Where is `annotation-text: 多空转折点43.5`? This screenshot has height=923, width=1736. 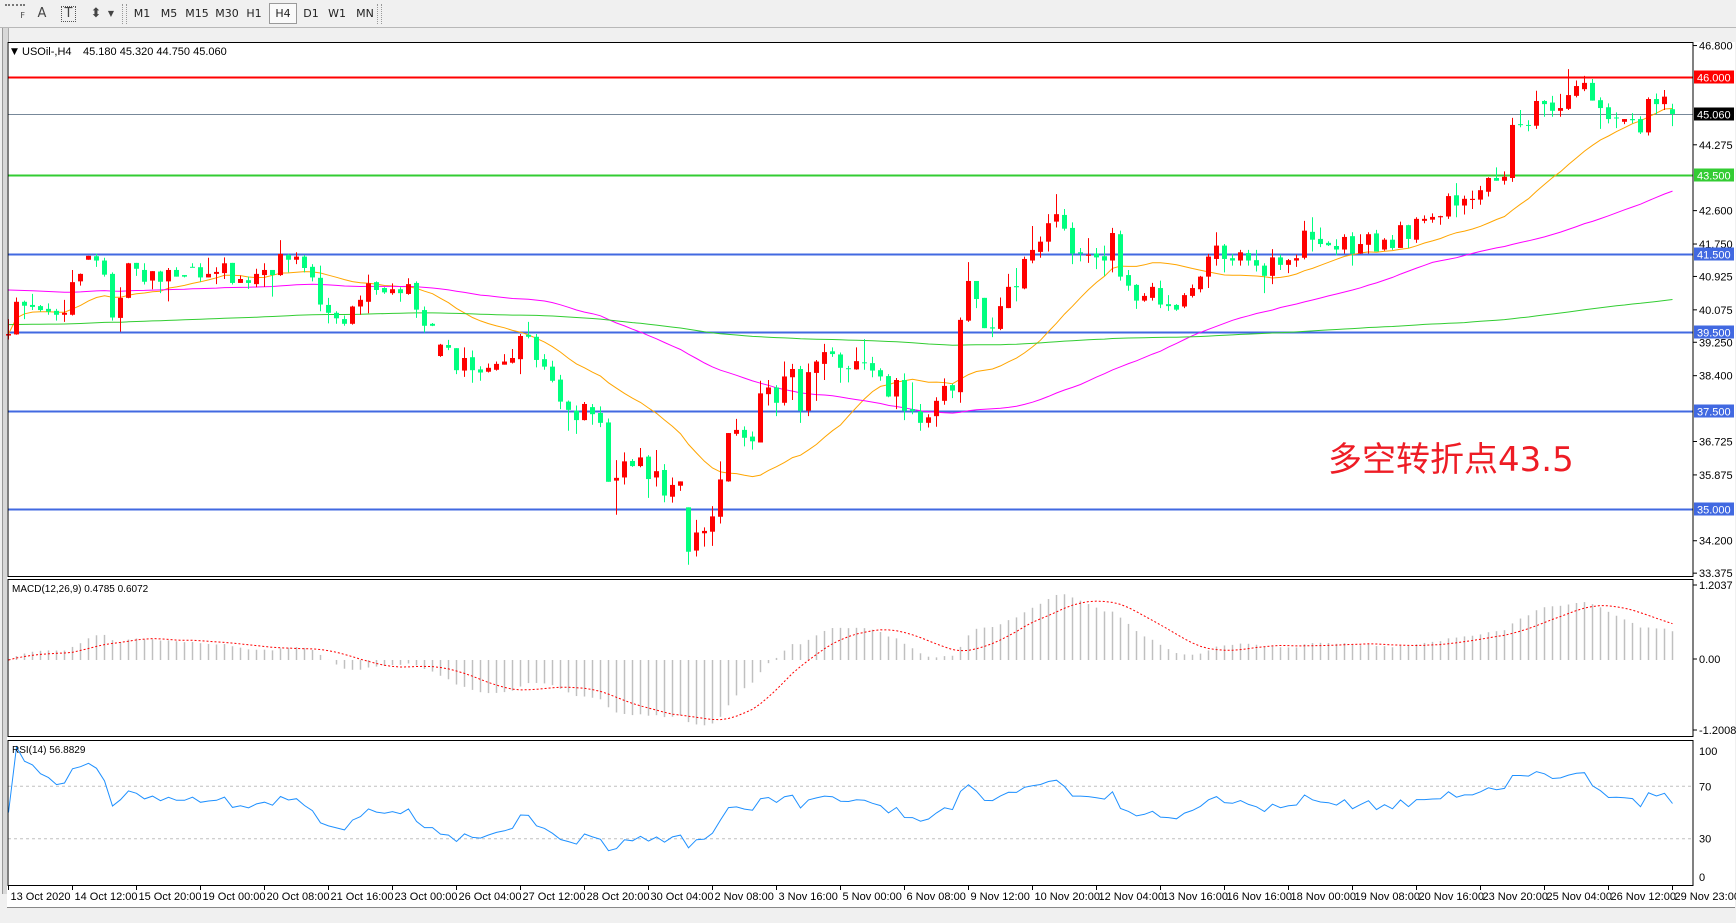 annotation-text: 多空转折点43.5 is located at coordinates (1451, 460).